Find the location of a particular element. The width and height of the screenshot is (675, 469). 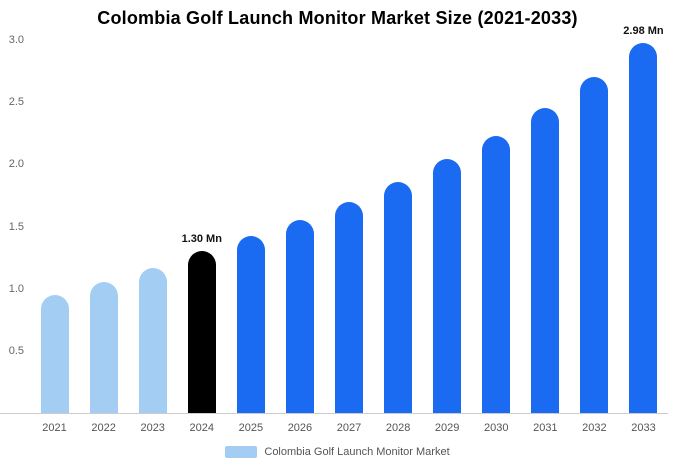

bar-2029 is located at coordinates (447, 286).